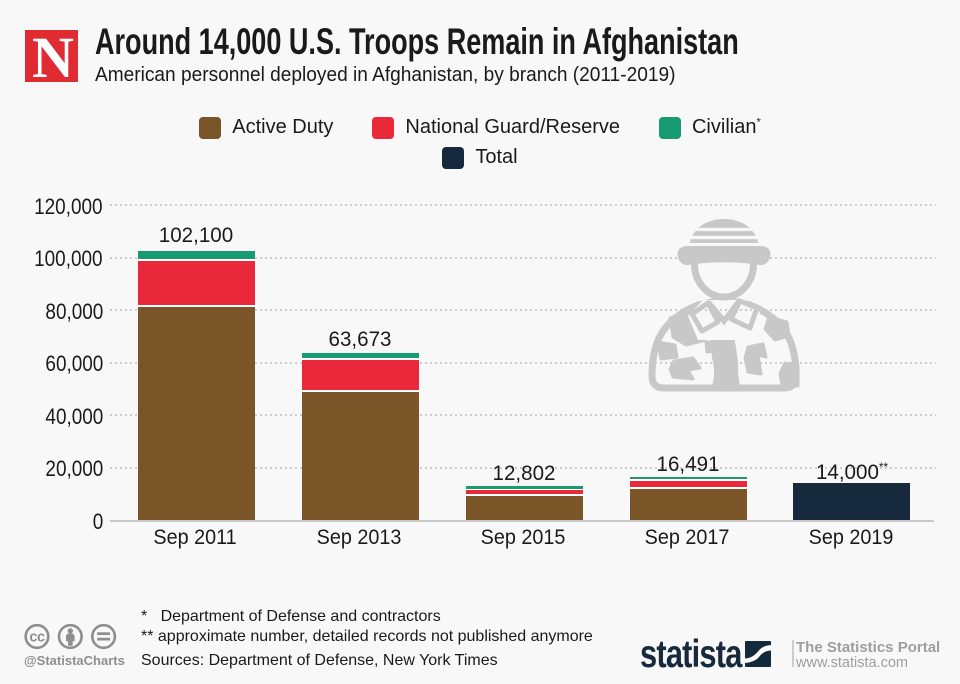 This screenshot has height=684, width=960. I want to click on svg-text: cc, so click(37, 638).